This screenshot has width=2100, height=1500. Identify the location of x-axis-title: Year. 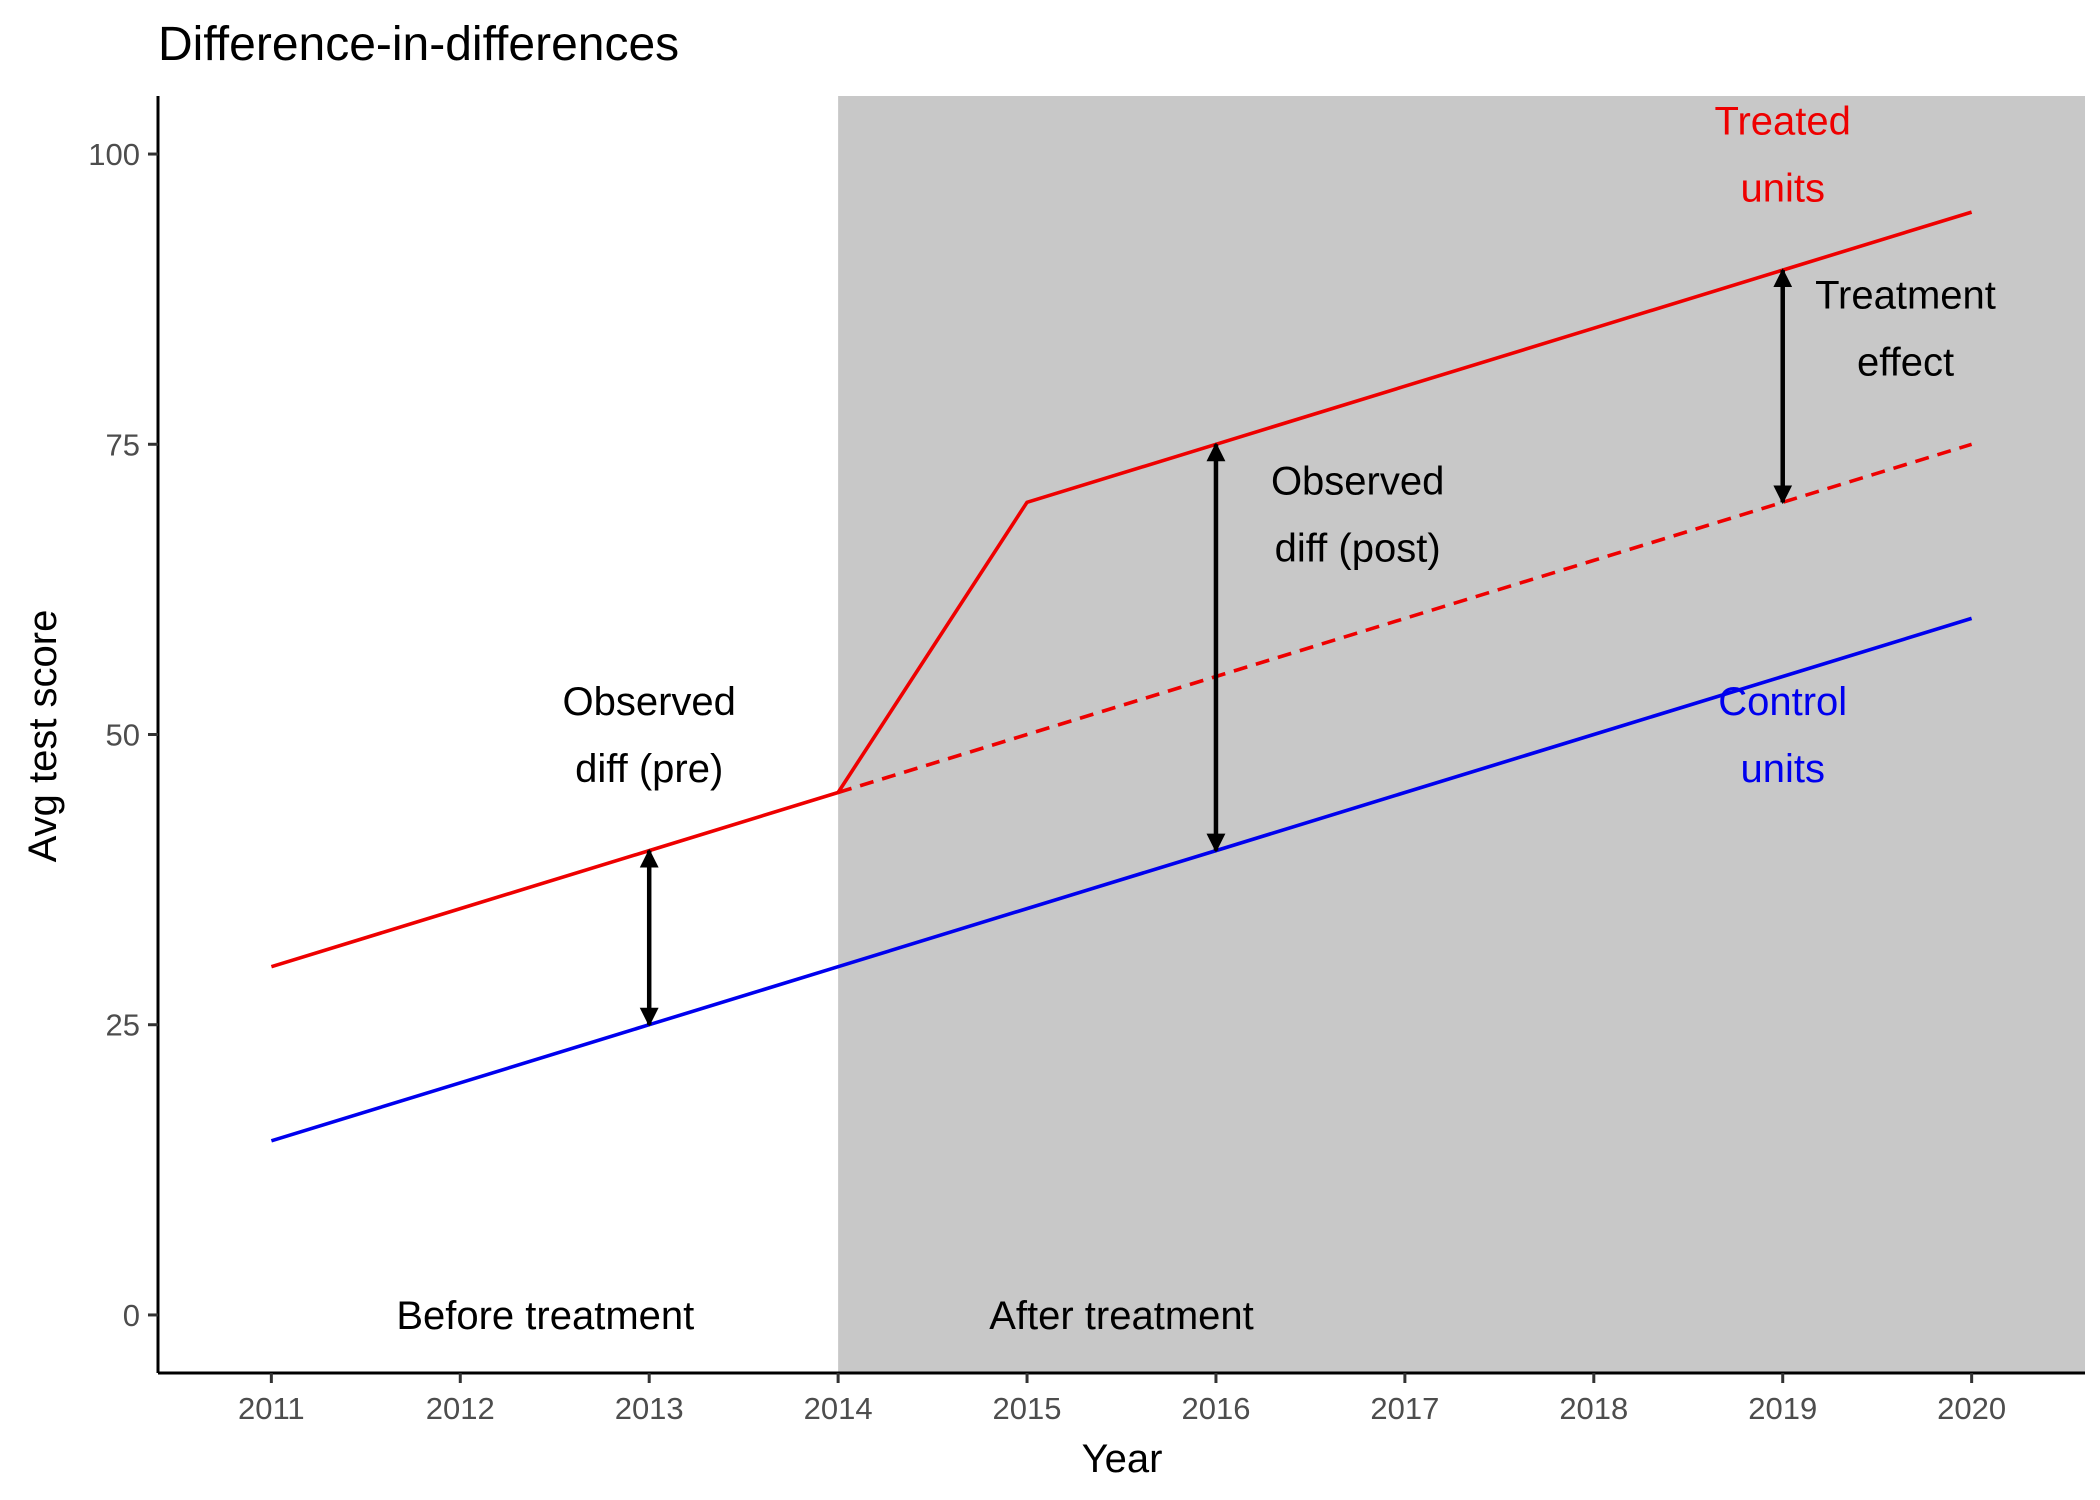
(1122, 1459).